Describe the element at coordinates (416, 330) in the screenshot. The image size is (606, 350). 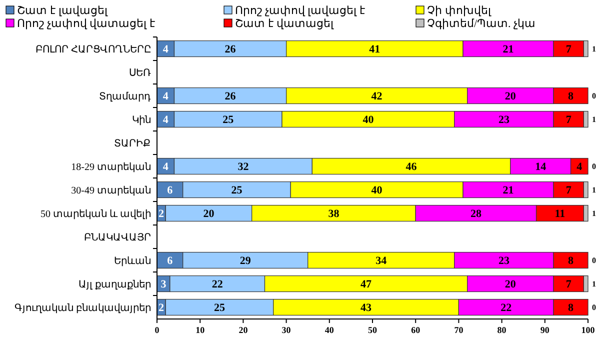
I see `x-tick-label: 60` at that location.